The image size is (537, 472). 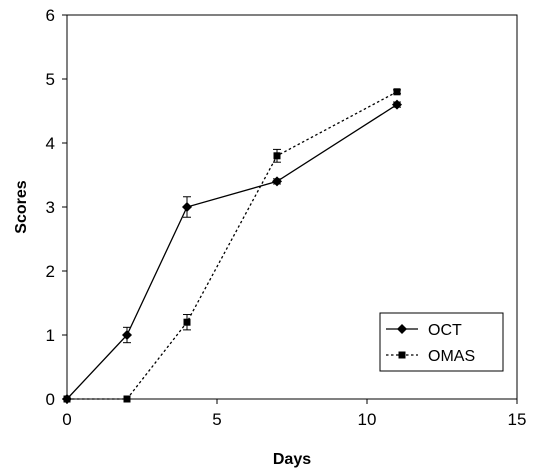 I want to click on x-tick-label: 15, so click(x=517, y=419).